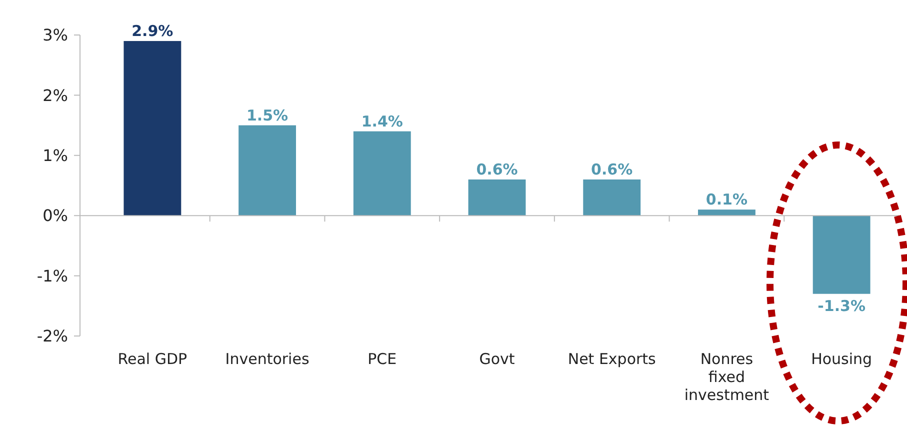 The height and width of the screenshot is (427, 907). What do you see at coordinates (382, 121) in the screenshot?
I see `data-label: 1.4%` at bounding box center [382, 121].